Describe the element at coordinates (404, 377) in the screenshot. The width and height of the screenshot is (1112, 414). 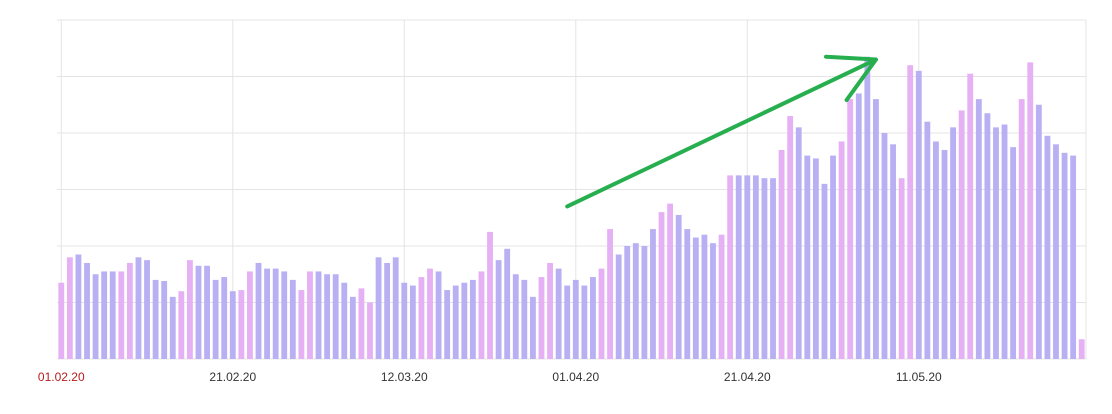
I see `x-tick-label-2: 12.03.20` at that location.